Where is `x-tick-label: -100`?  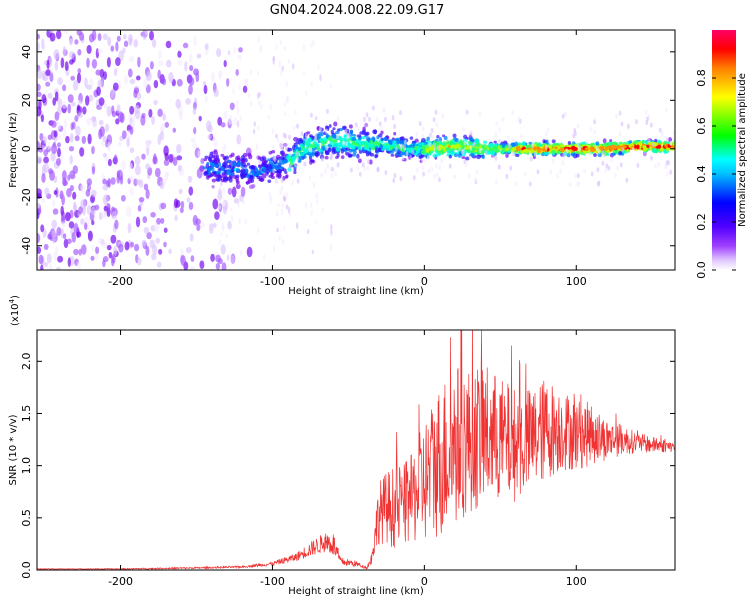
x-tick-label: -100 is located at coordinates (272, 281).